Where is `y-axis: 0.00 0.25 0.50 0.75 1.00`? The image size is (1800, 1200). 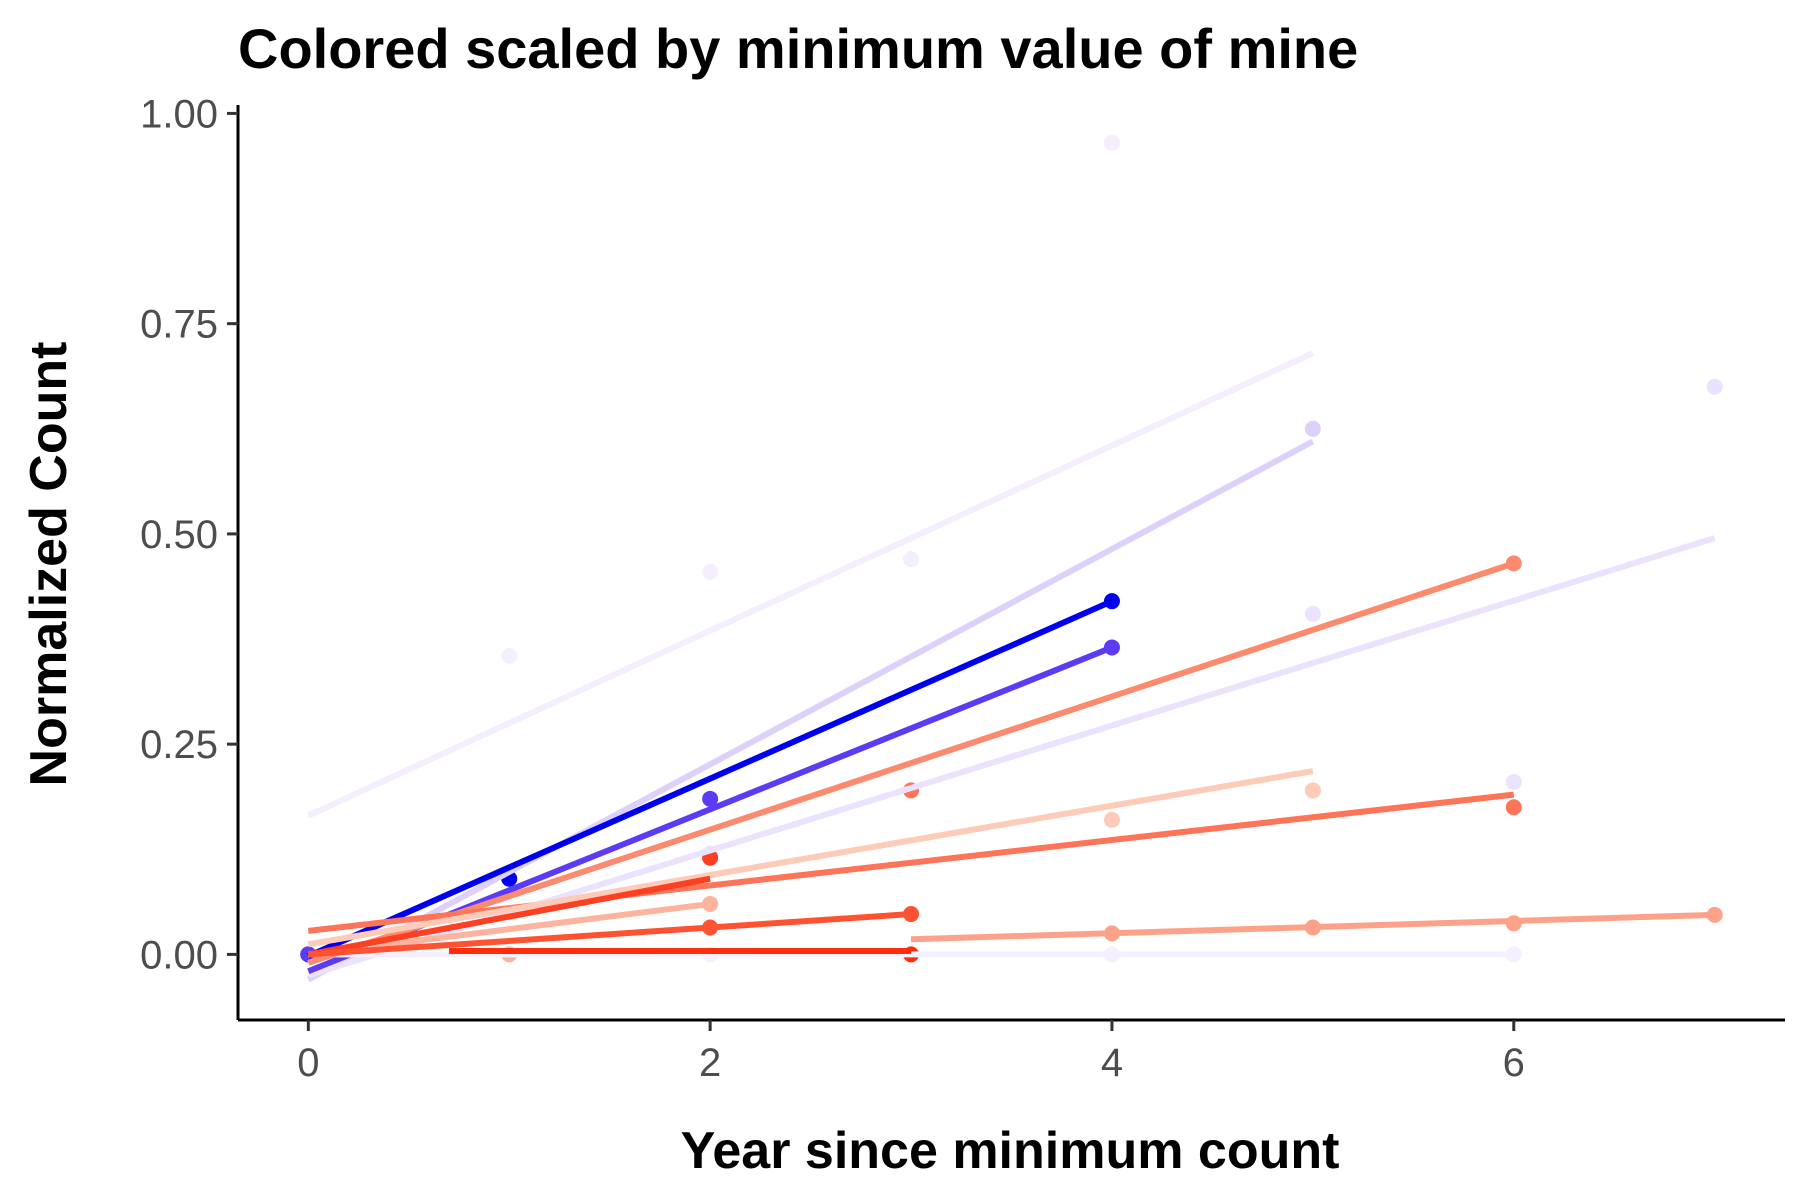
y-axis: 0.00 0.25 0.50 0.75 1.00 is located at coordinates (190, 556).